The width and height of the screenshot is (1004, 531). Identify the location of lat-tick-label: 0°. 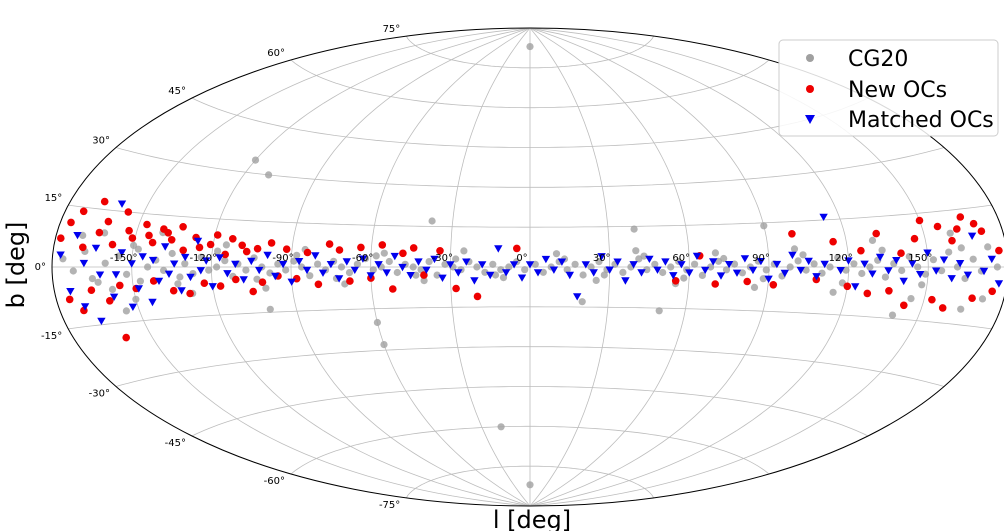
(40, 267).